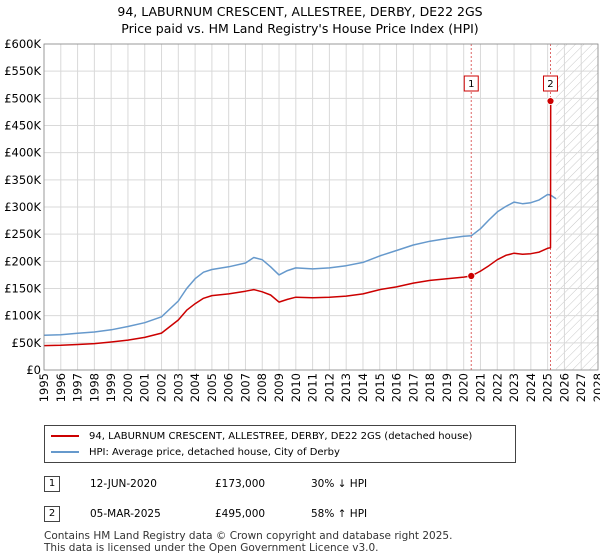 This screenshot has height=560, width=600. Describe the element at coordinates (430, 387) in the screenshot. I see `x-tick-label: 2018` at that location.